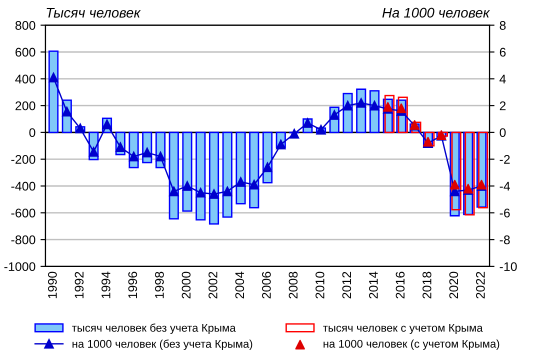 The width and height of the screenshot is (535, 360). What do you see at coordinates (23, 186) in the screenshot?
I see `y-tick-label: -400` at bounding box center [23, 186].